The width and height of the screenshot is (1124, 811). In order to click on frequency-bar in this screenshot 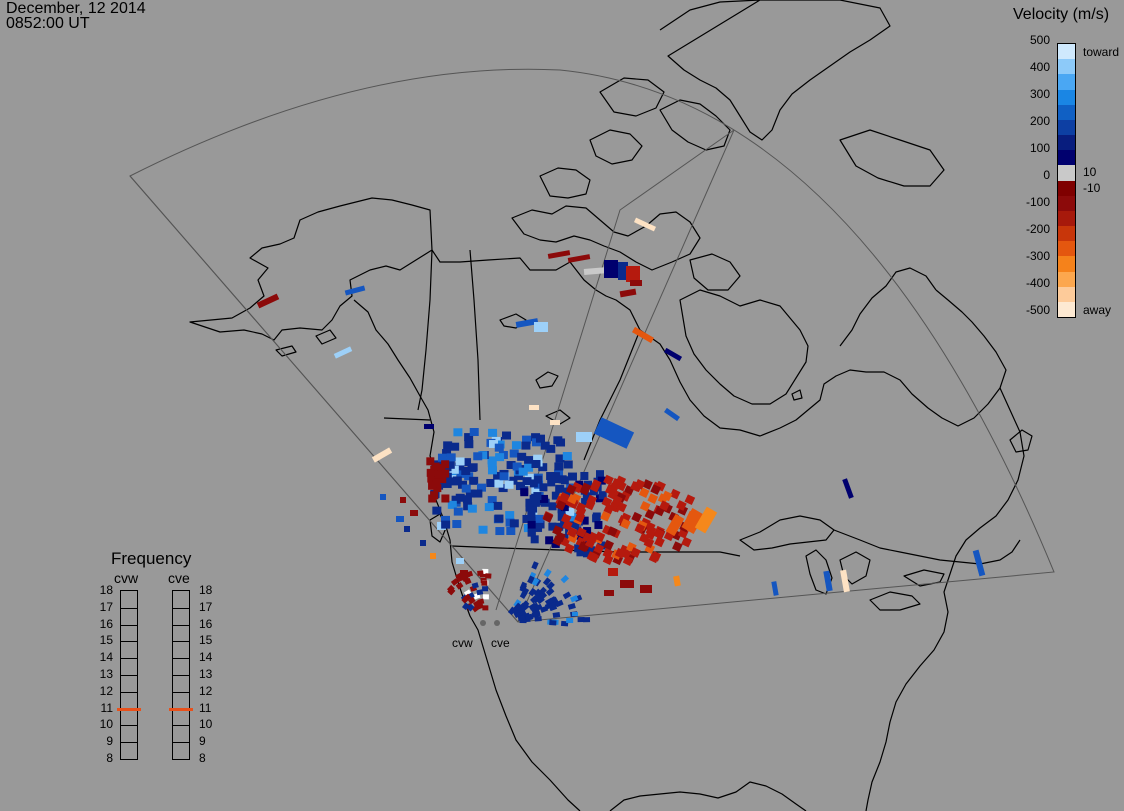, I will do `click(181, 675)`.